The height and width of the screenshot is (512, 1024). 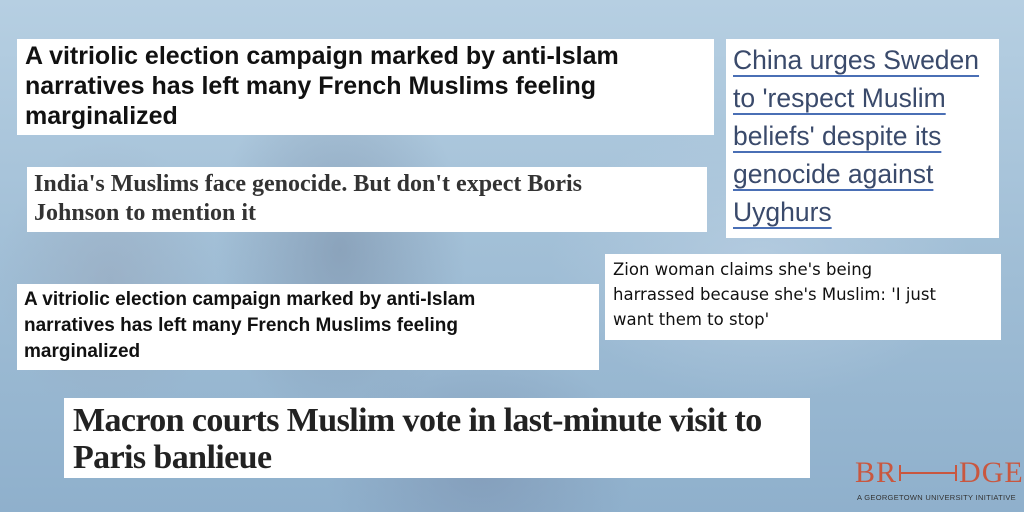 I want to click on headline-line: want them to stop', so click(x=691, y=319).